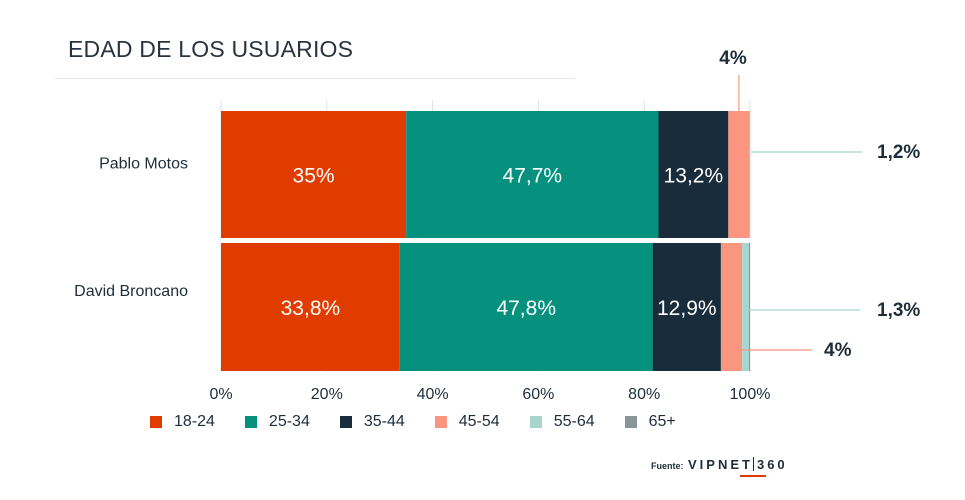 The image size is (965, 500). I want to click on data-label-1-2: 12,9%, so click(687, 308).